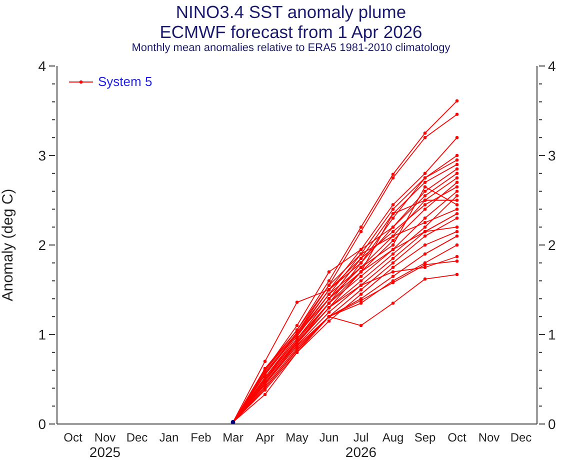  I want to click on x-tick-label: Feb, so click(201, 437).